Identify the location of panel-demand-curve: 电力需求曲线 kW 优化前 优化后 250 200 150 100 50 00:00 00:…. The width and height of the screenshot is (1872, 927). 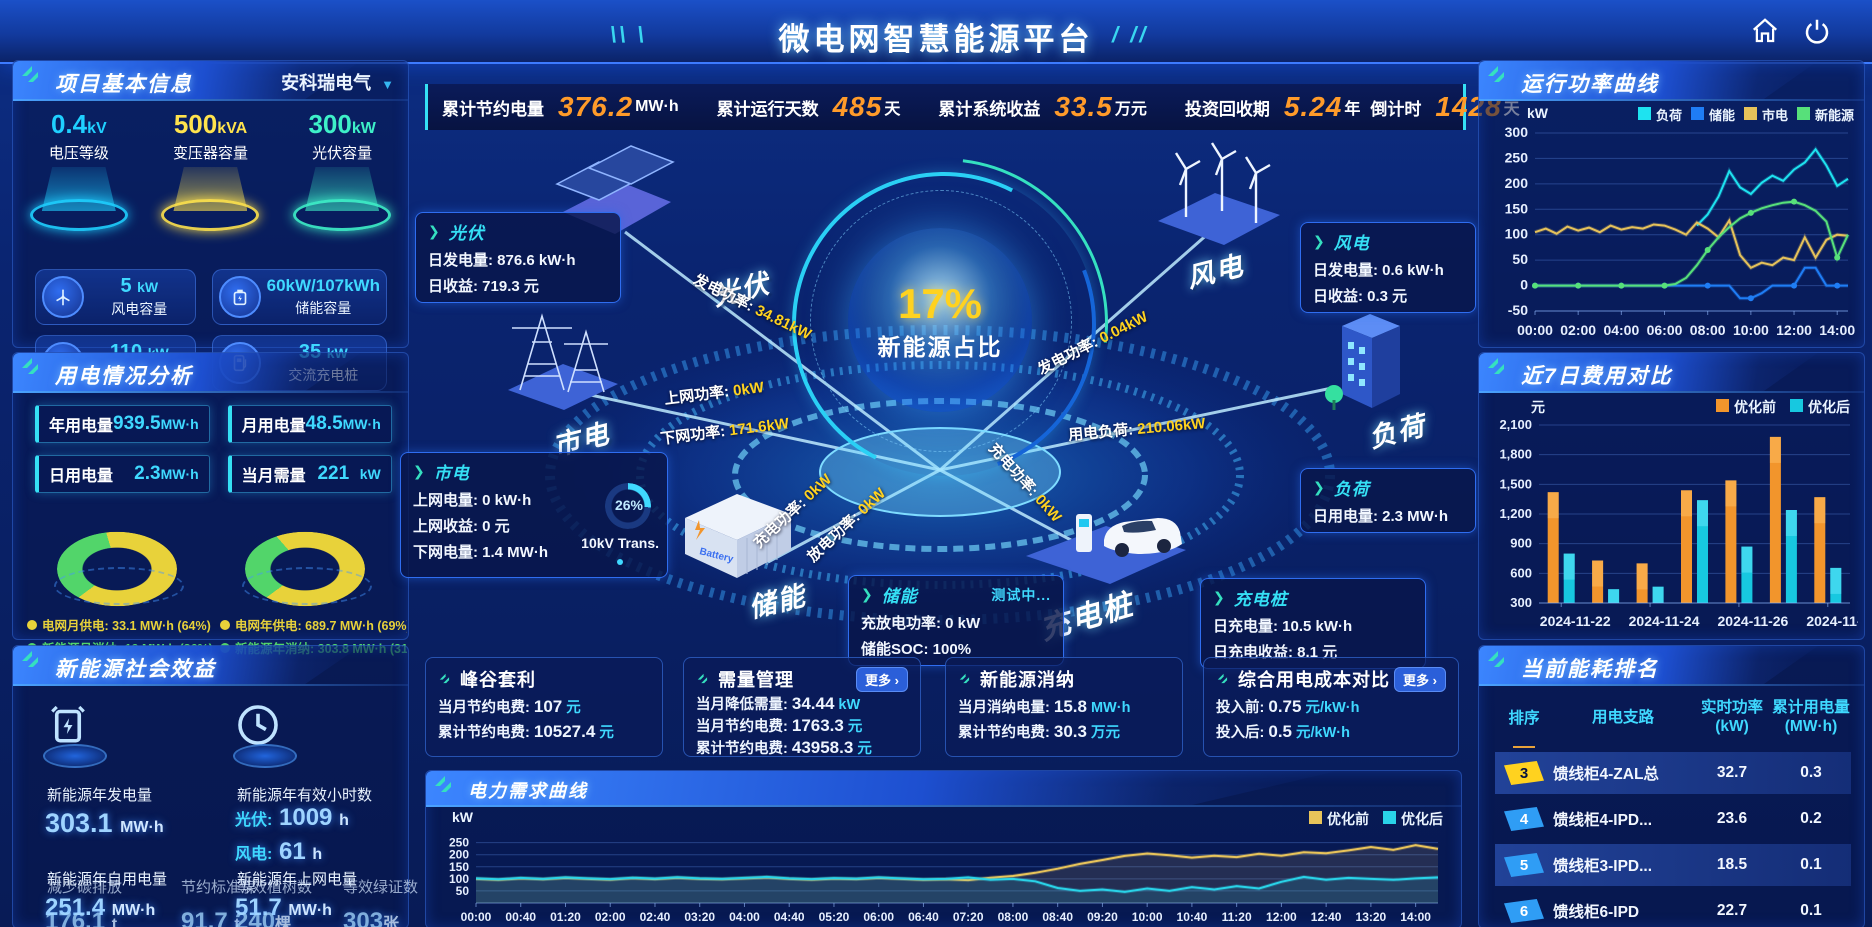
(943, 848).